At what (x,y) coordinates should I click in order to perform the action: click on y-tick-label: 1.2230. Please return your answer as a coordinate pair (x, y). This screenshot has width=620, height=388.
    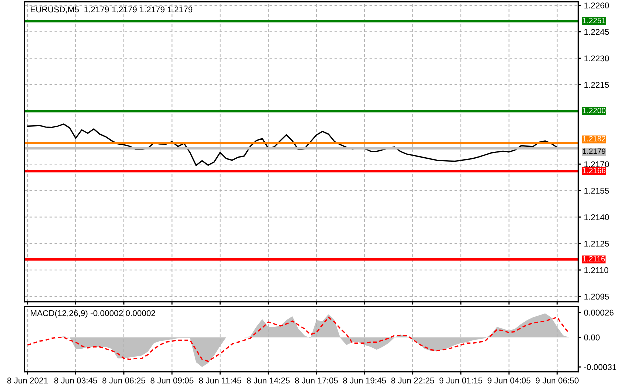
    Looking at the image, I should click on (597, 59).